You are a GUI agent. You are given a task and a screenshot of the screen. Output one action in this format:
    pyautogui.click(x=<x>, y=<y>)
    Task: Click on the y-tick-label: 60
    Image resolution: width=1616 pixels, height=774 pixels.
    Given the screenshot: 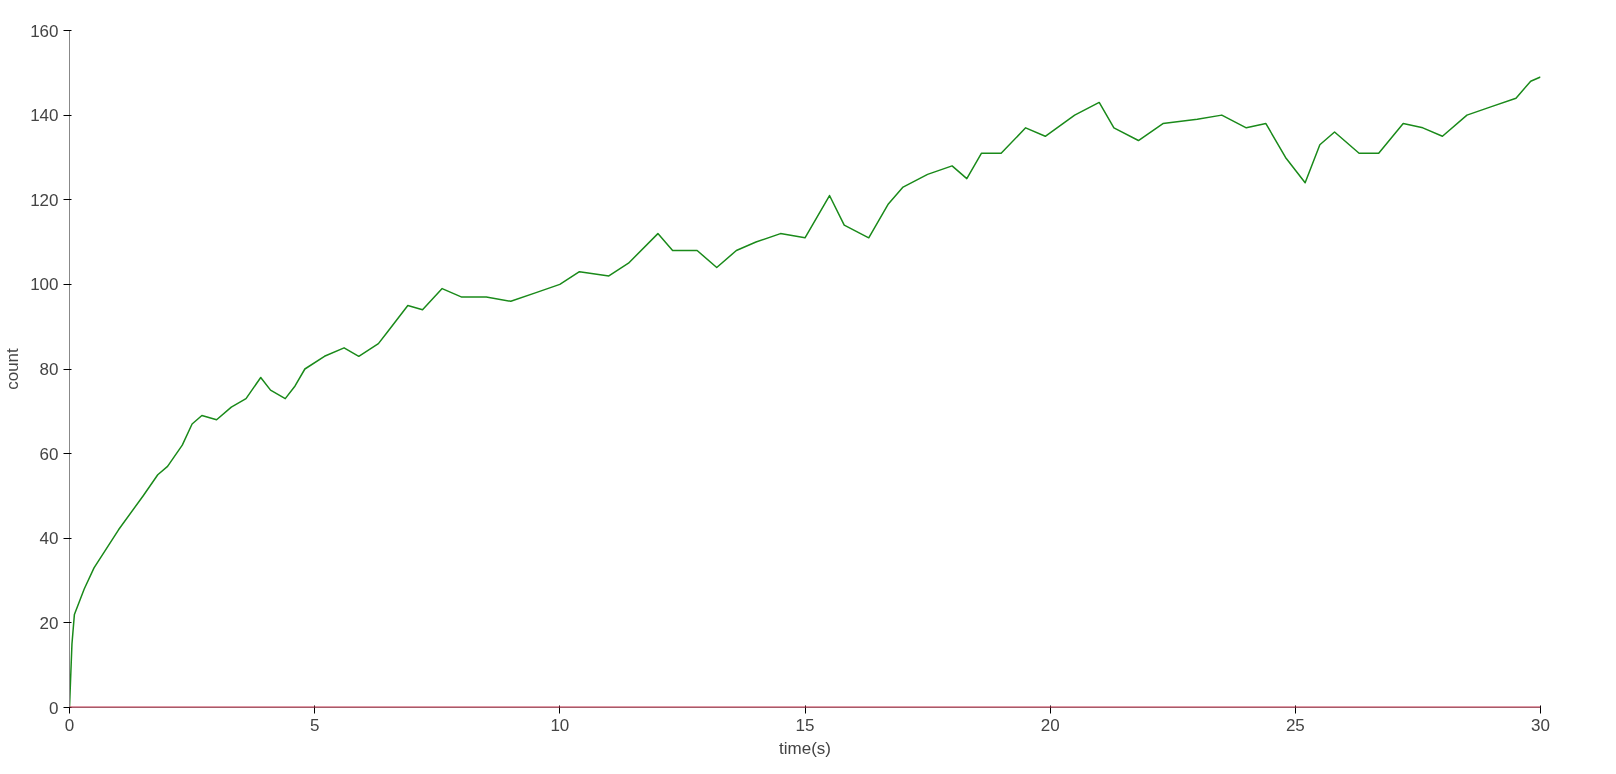 What is the action you would take?
    pyautogui.click(x=49, y=454)
    